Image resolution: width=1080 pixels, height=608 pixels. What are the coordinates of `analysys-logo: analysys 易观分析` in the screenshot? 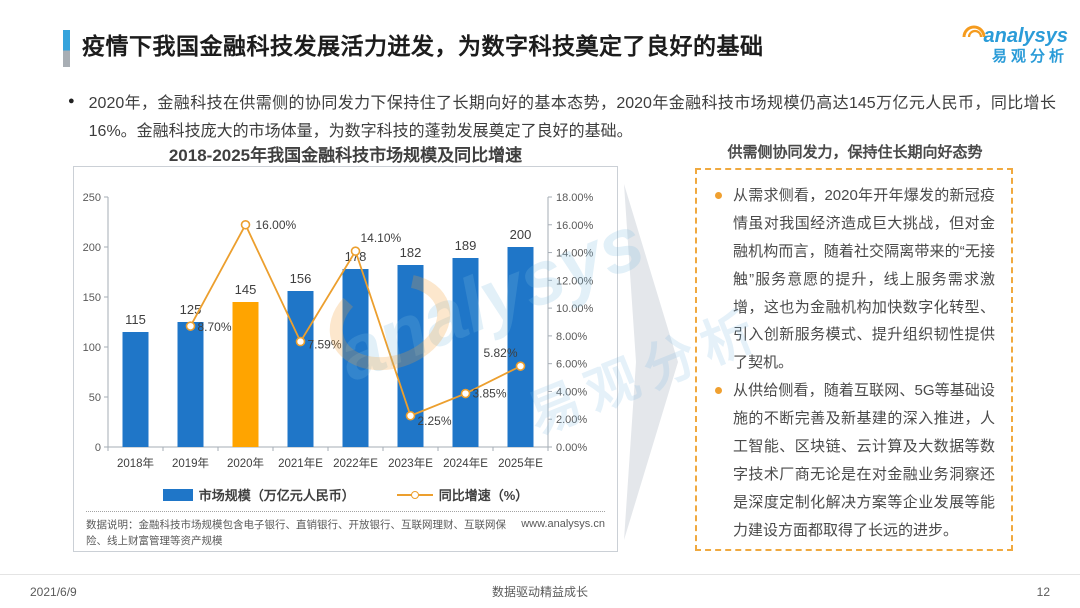 It's located at (1012, 39).